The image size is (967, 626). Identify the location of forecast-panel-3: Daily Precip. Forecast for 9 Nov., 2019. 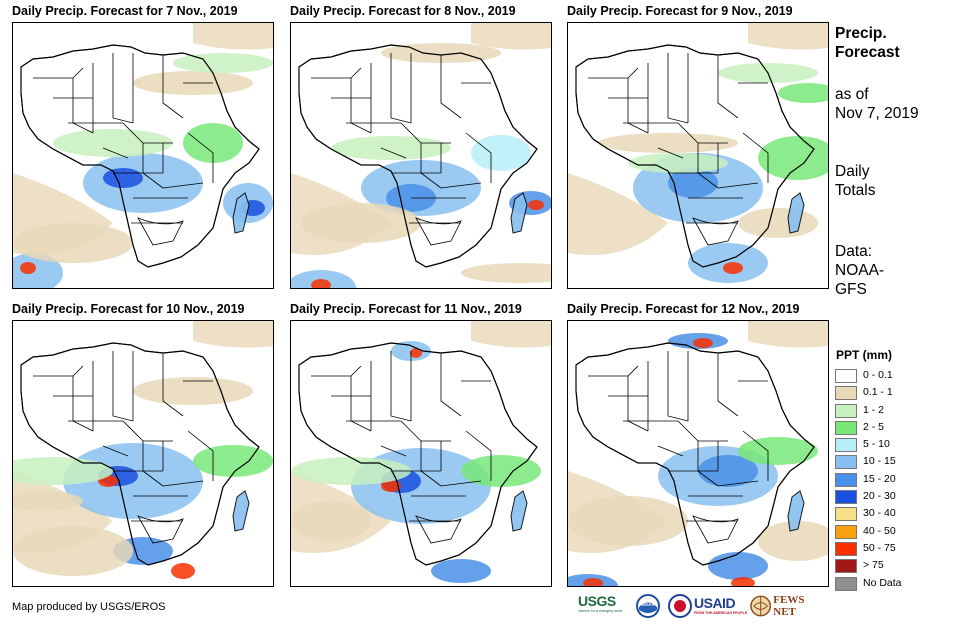
(698, 146).